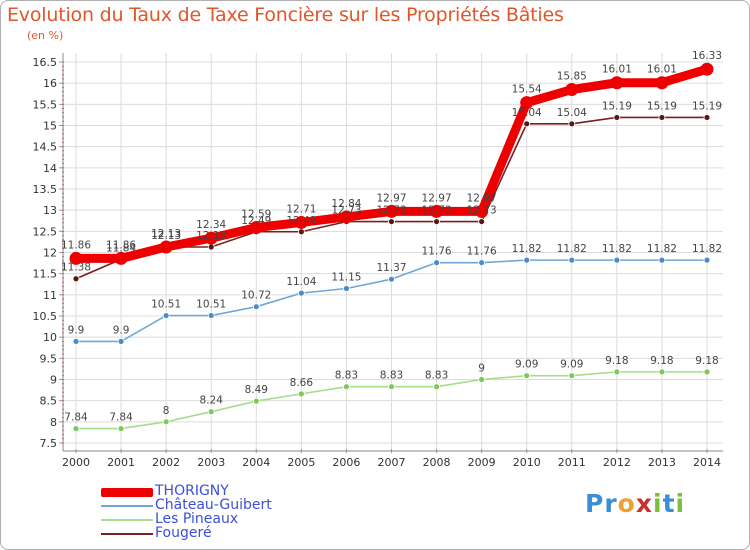  I want to click on x-tick-label: 2008, so click(437, 462).